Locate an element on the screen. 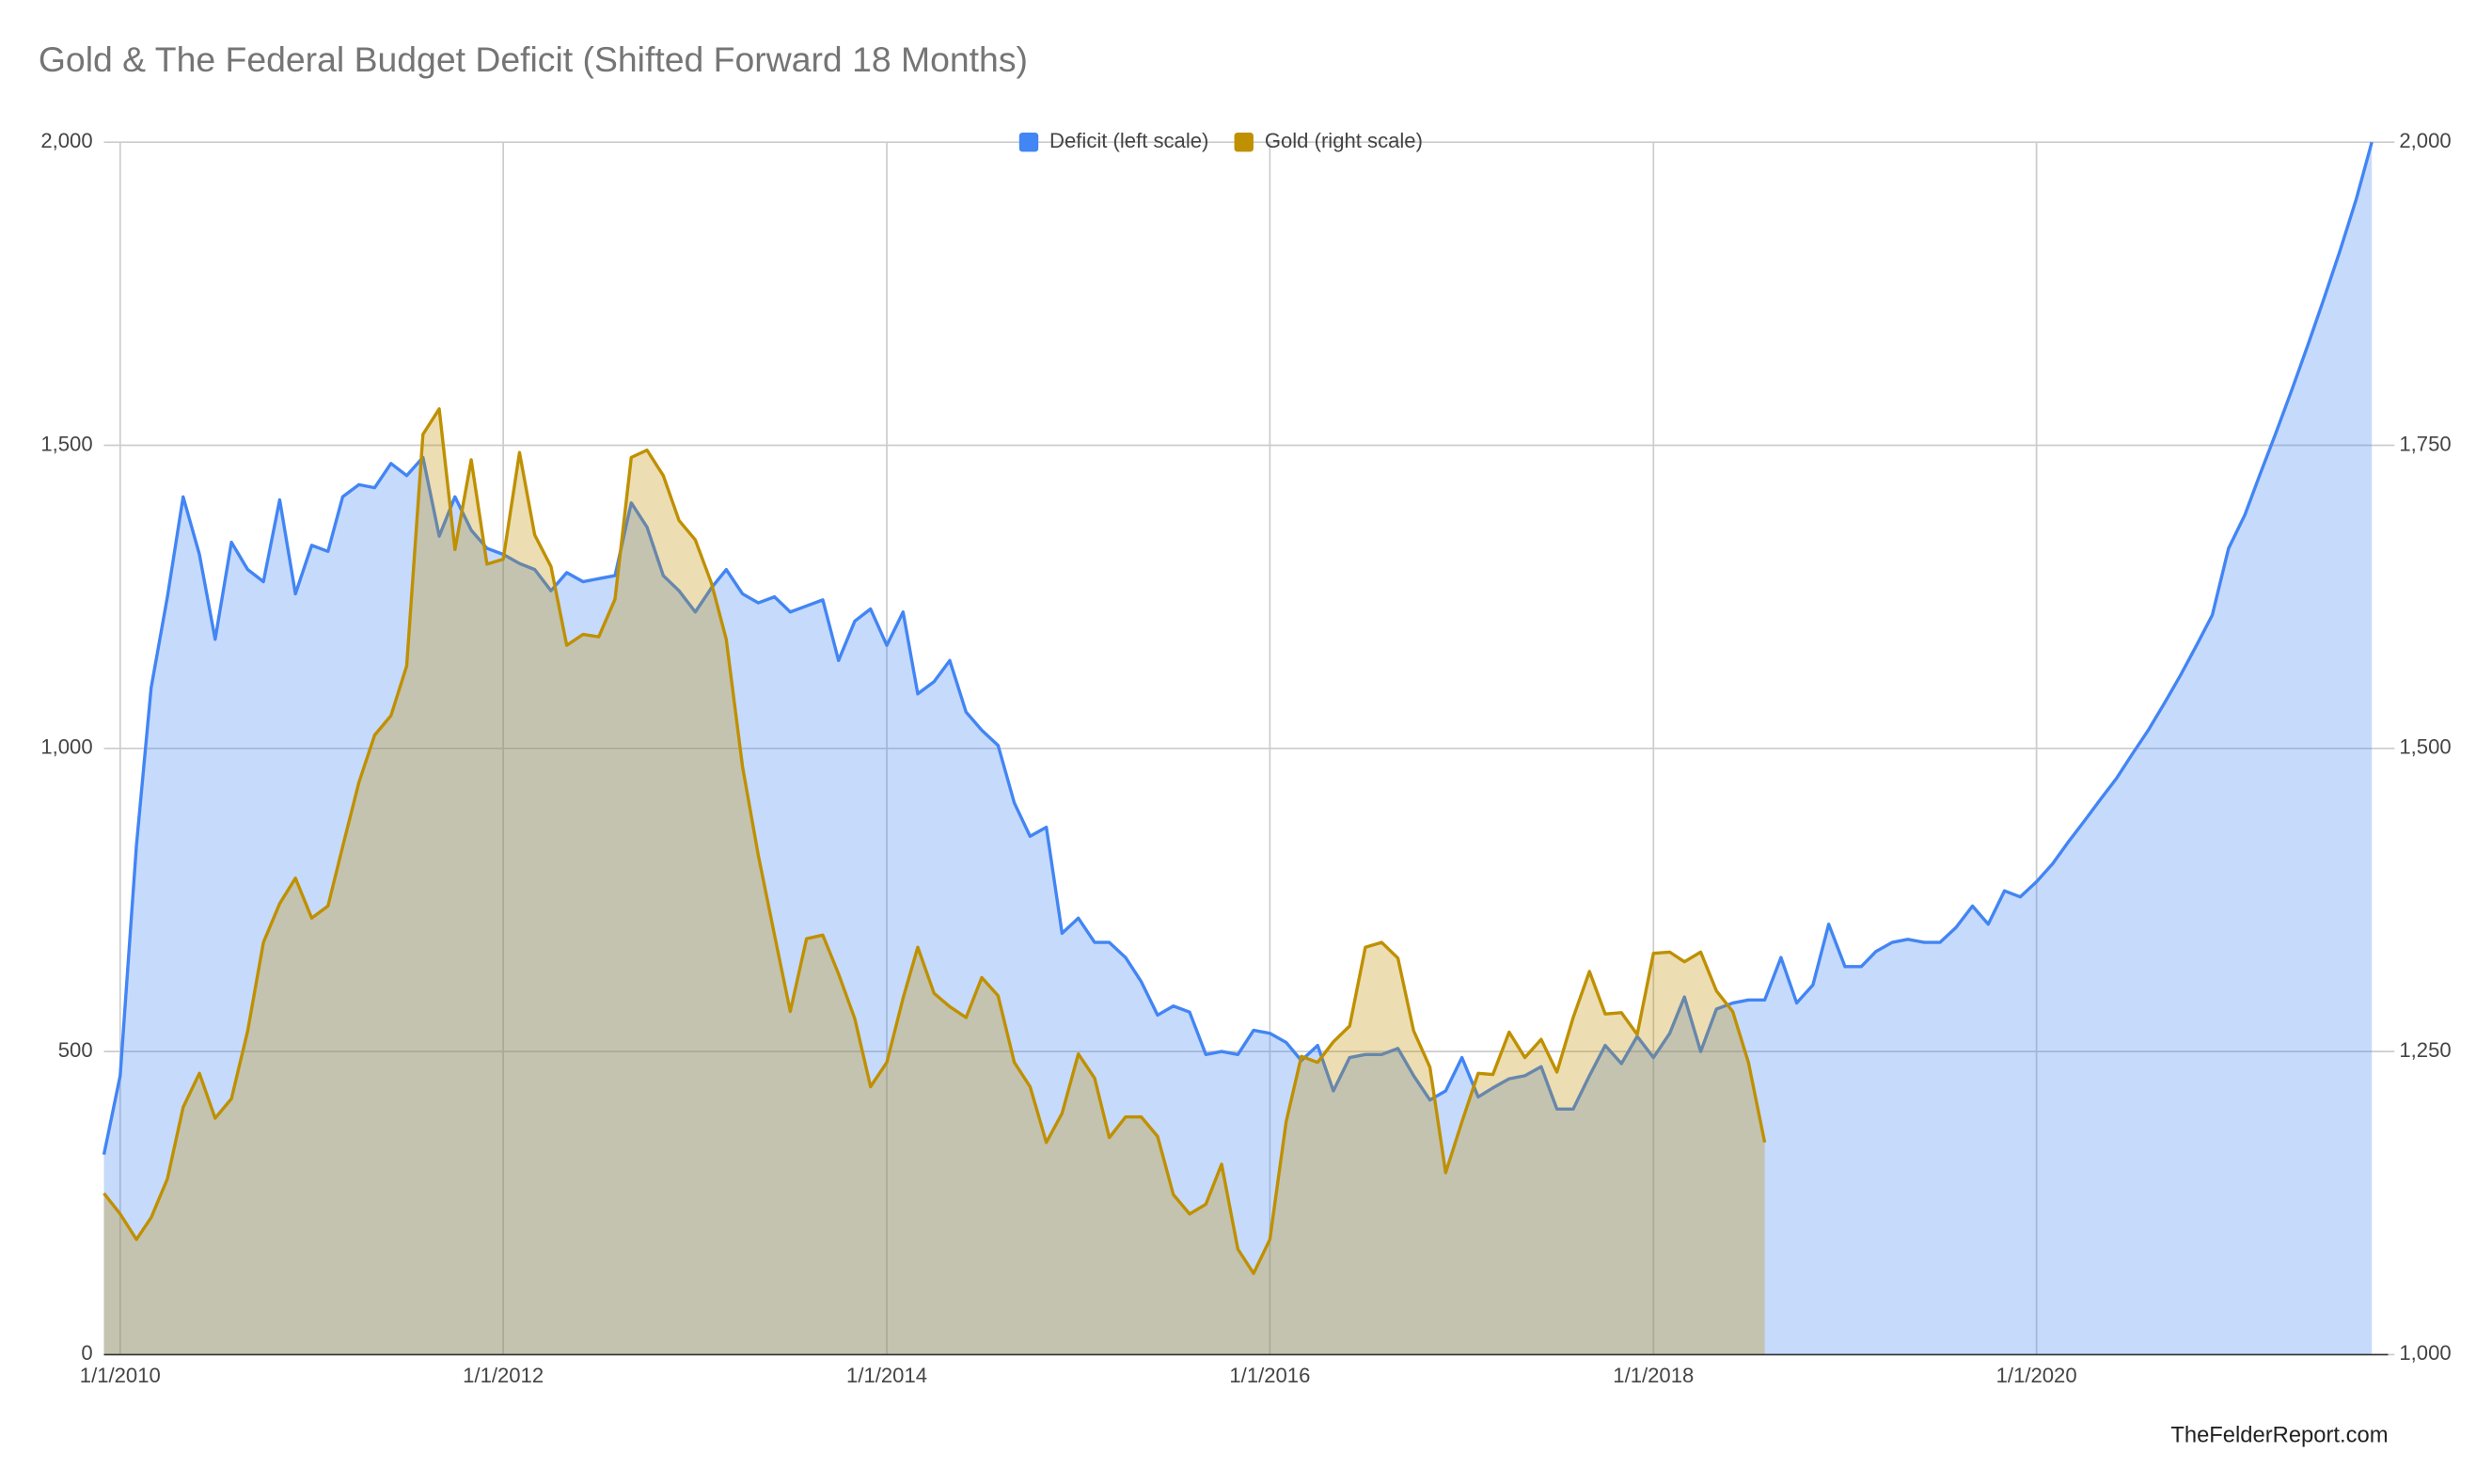  y-tick-label: 0 is located at coordinates (86, 1353).